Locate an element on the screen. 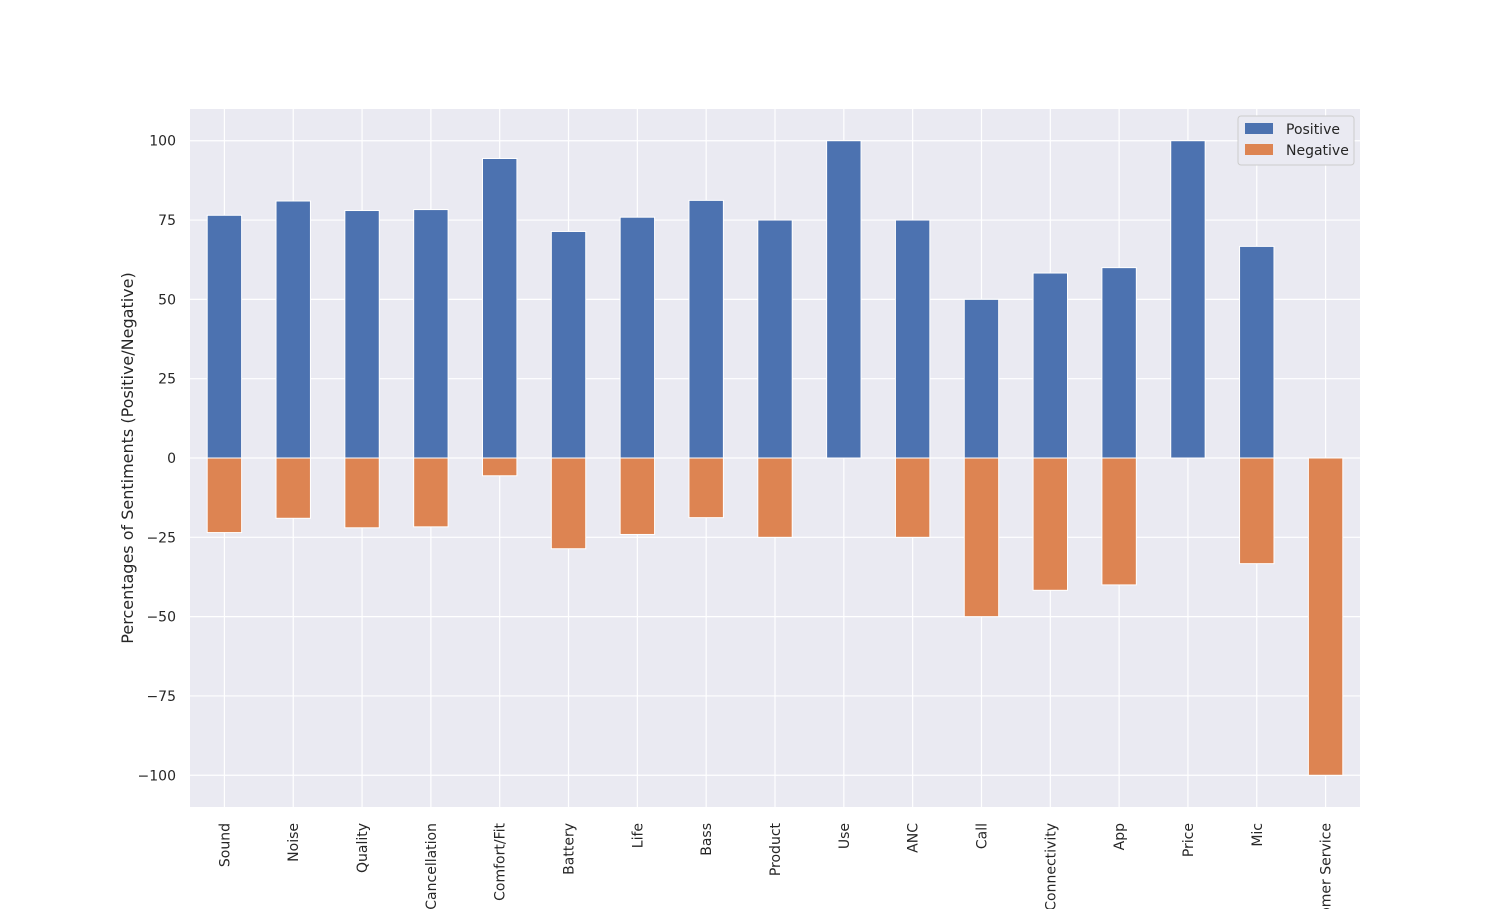 This screenshot has height=909, width=1512. bar-negative-battery is located at coordinates (568, 503).